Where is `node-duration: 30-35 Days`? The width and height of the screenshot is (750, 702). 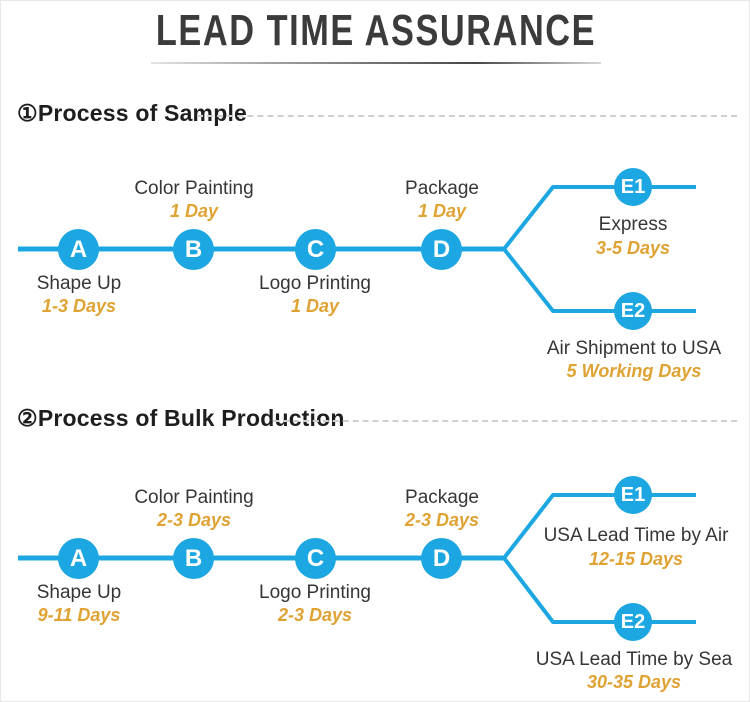 node-duration: 30-35 Days is located at coordinates (634, 682).